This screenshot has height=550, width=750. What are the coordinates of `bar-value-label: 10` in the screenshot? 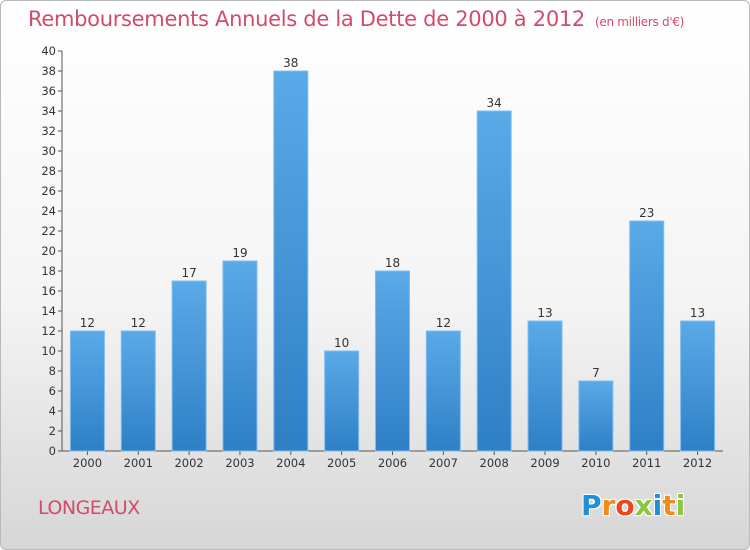 It's located at (341, 343).